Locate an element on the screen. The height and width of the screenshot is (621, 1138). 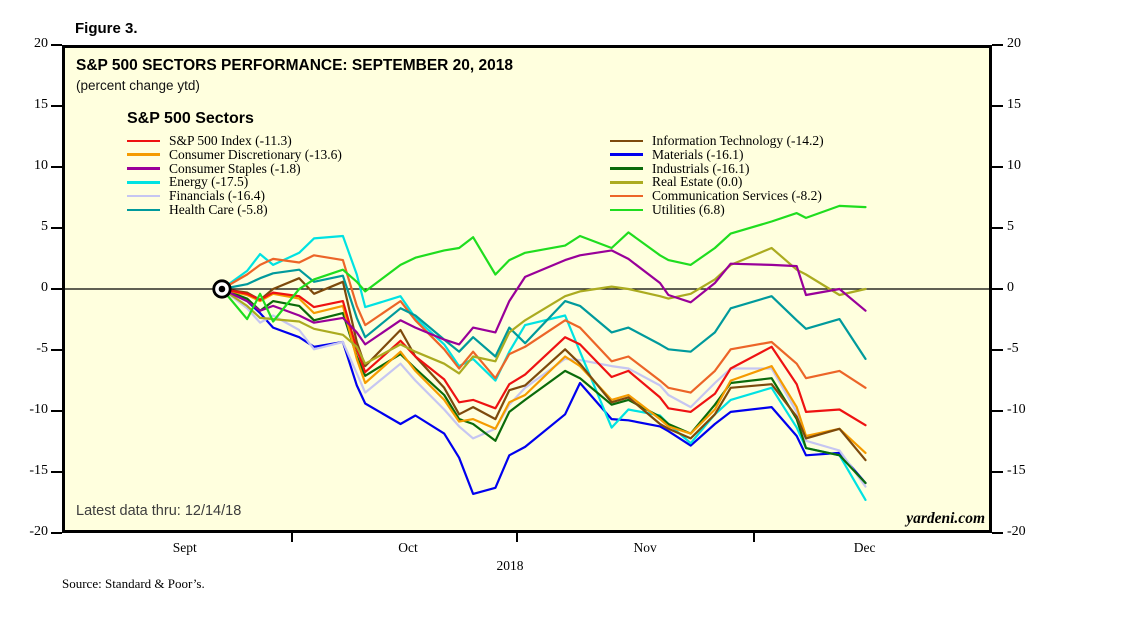
legend-item-utilities: Utilities (6.8) is located at coordinates (717, 210).